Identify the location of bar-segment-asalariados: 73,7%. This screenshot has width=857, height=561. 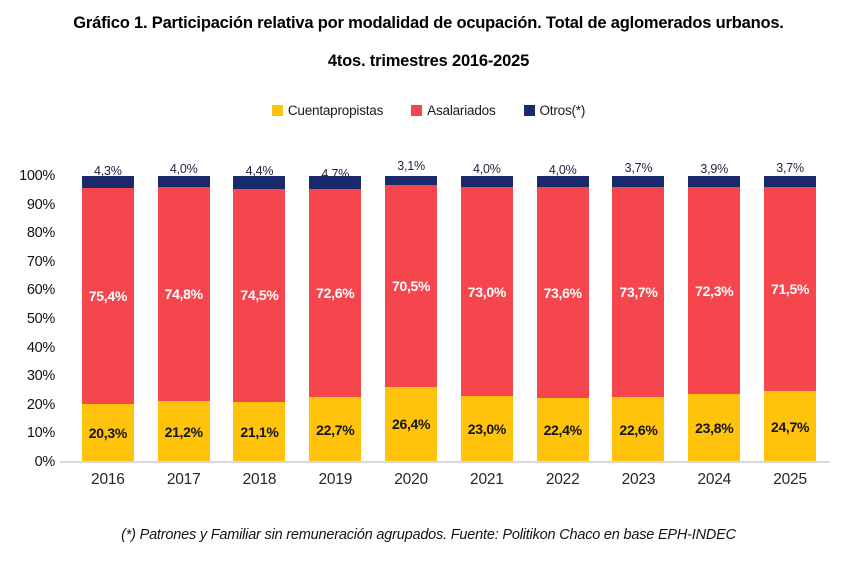
(638, 292).